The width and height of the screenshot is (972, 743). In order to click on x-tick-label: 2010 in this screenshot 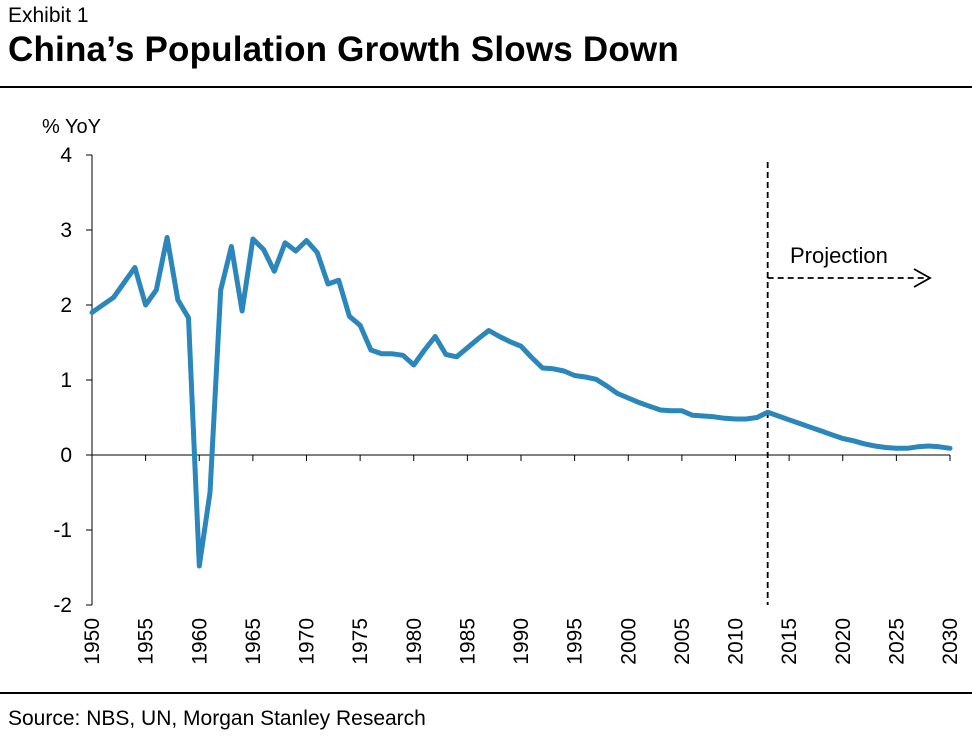, I will do `click(736, 641)`.